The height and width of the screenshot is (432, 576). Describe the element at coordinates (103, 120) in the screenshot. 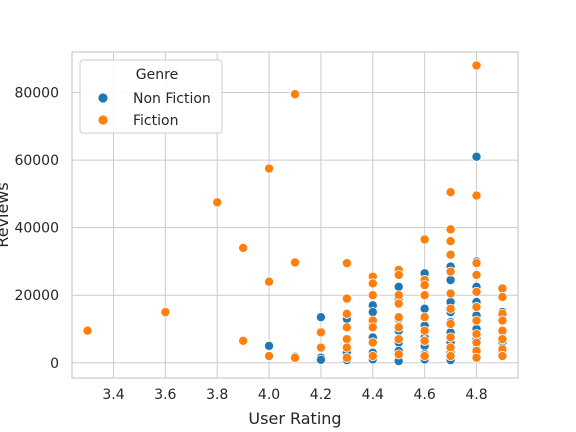

I see `legend-marker-fiction` at that location.